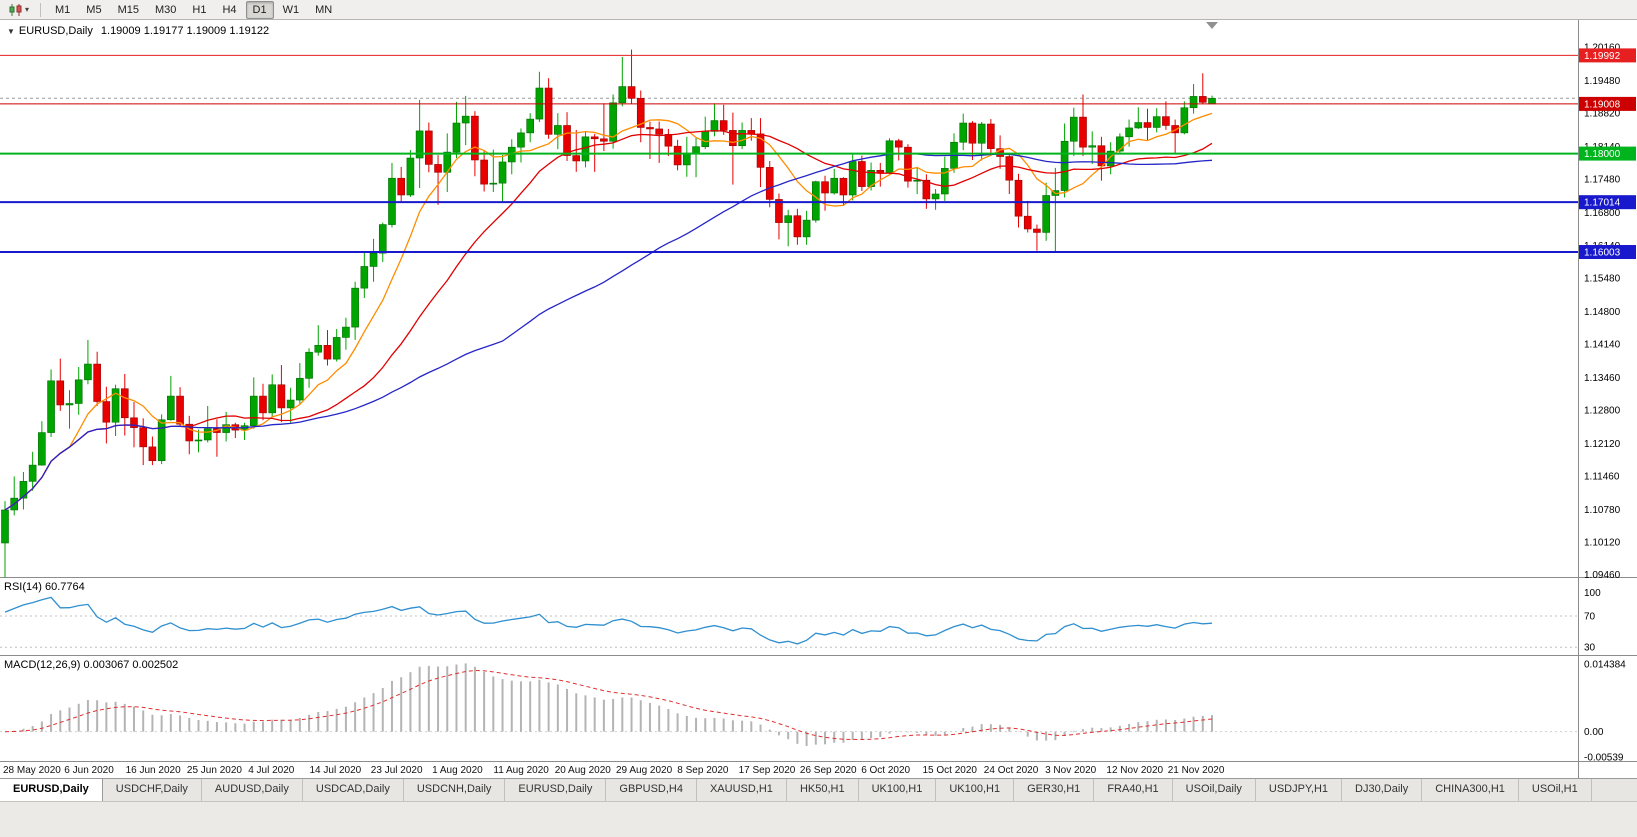 The image size is (1637, 837). What do you see at coordinates (1602, 213) in the screenshot?
I see `svg-text: 1.16800` at bounding box center [1602, 213].